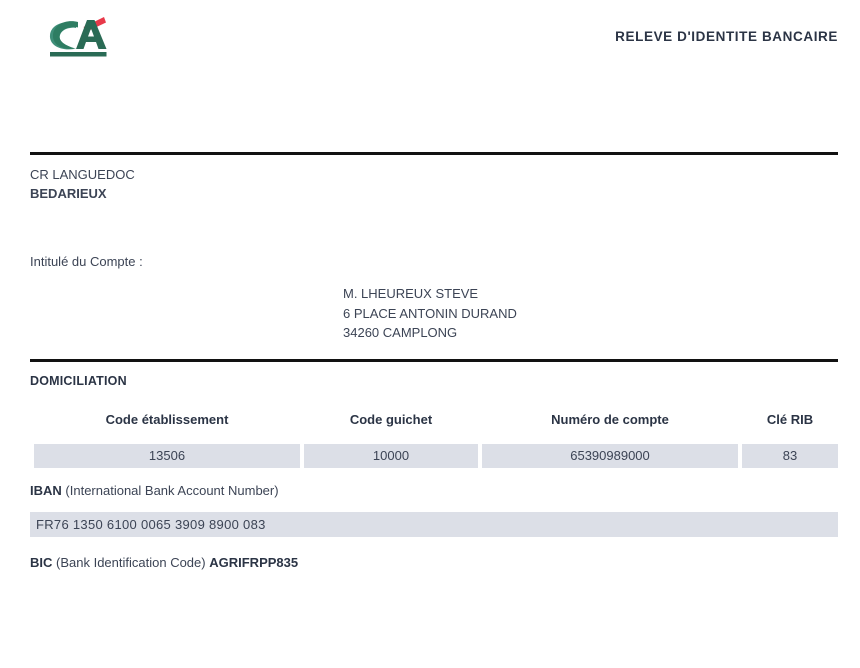 This screenshot has width=860, height=668. I want to click on domiciliation-heading: DOMICILIATION, so click(78, 381).